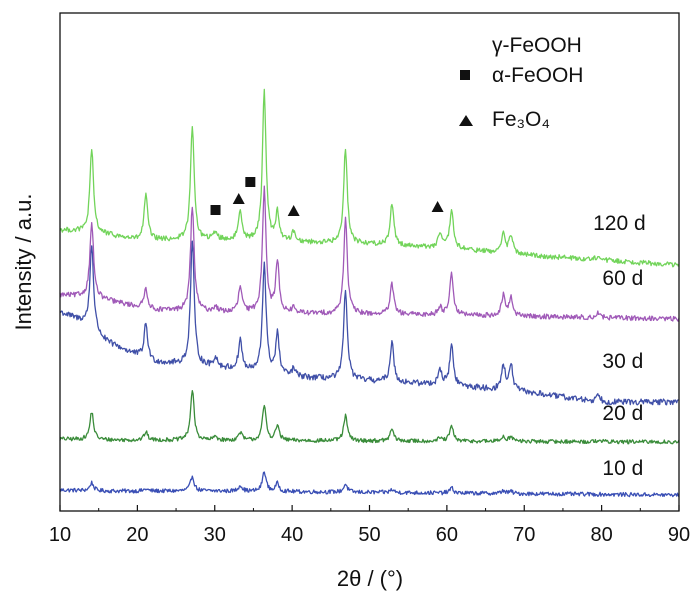  Describe the element at coordinates (679, 535) in the screenshot. I see `x-tick-label-90: 90` at that location.